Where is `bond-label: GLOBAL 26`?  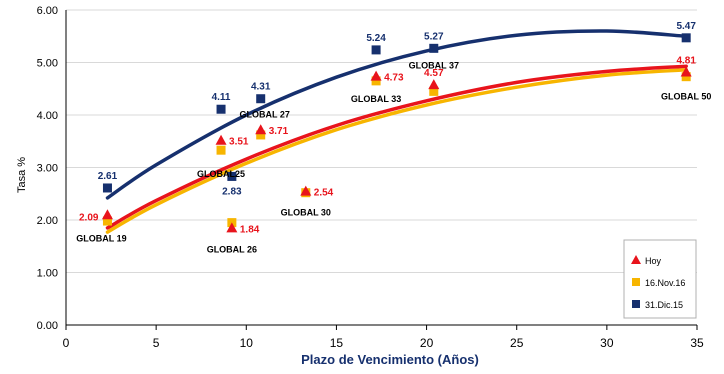 bond-label: GLOBAL 26 is located at coordinates (232, 249).